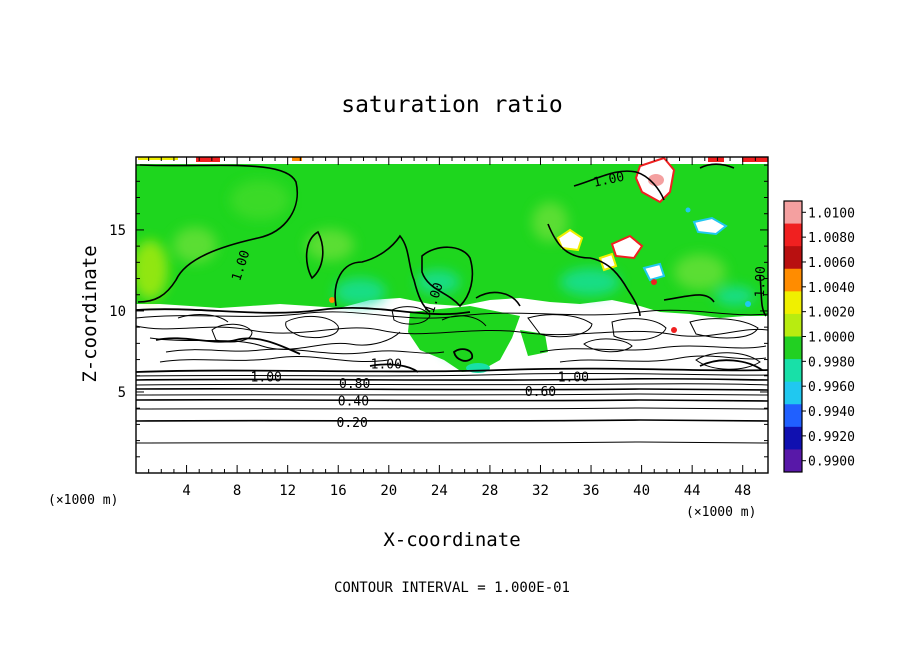 The image size is (904, 654). Describe the element at coordinates (831, 238) in the screenshot. I see `colorbar-label: 1.0080` at that location.